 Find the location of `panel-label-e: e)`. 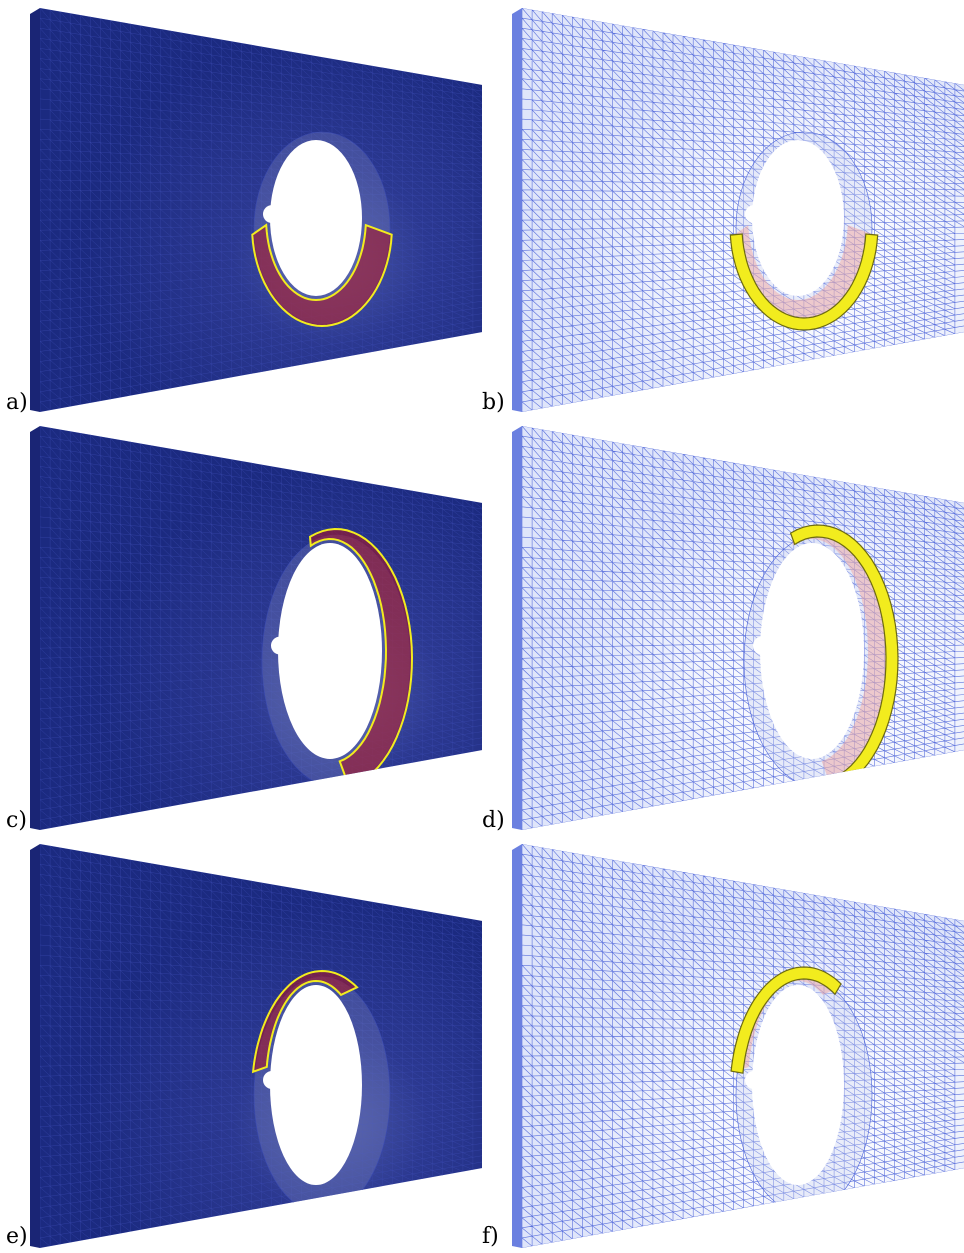

panel-label-e: e) is located at coordinates (17, 1236).